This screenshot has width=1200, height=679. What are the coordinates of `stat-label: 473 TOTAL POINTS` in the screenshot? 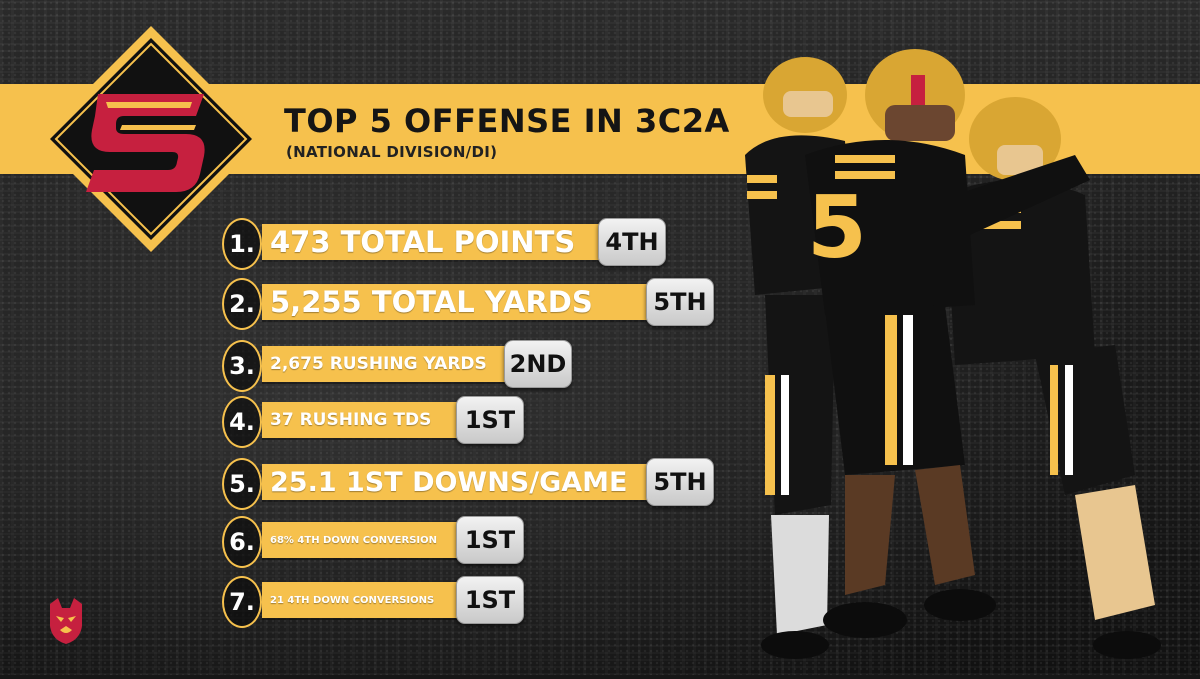 It's located at (423, 242).